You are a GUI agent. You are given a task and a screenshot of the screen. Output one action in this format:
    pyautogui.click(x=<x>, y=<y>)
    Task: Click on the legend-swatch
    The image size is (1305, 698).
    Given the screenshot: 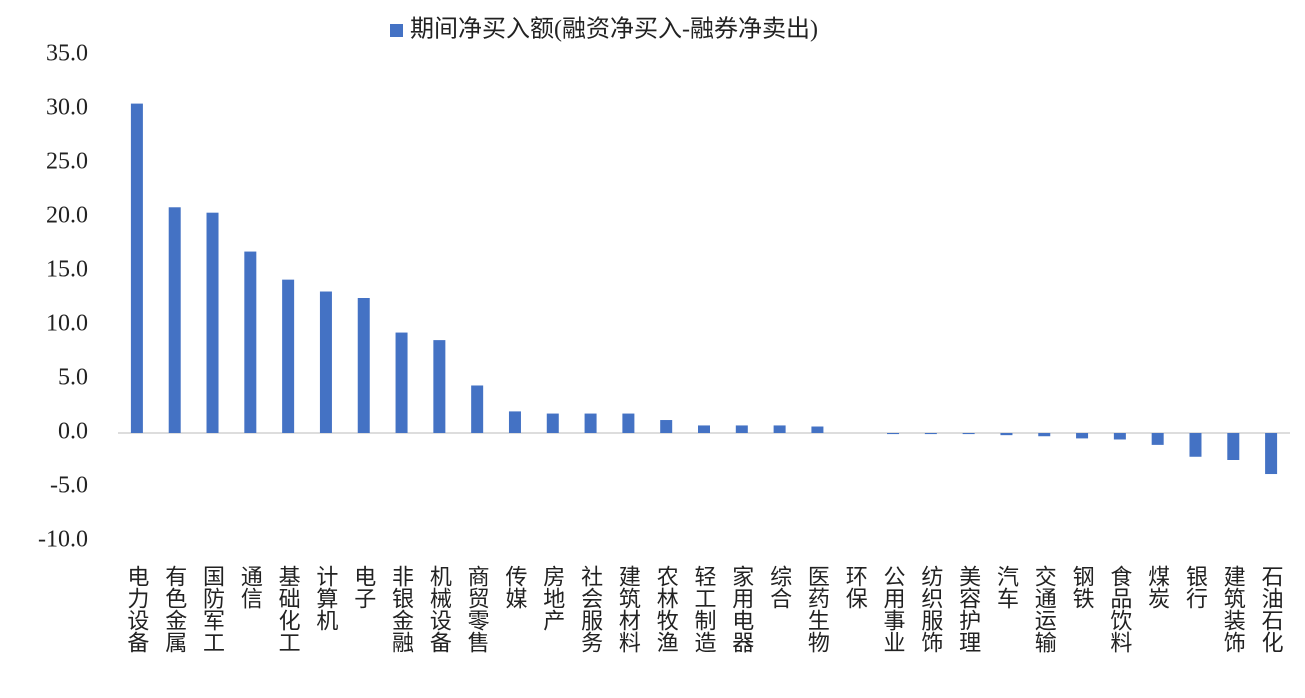 What is the action you would take?
    pyautogui.click(x=396, y=30)
    